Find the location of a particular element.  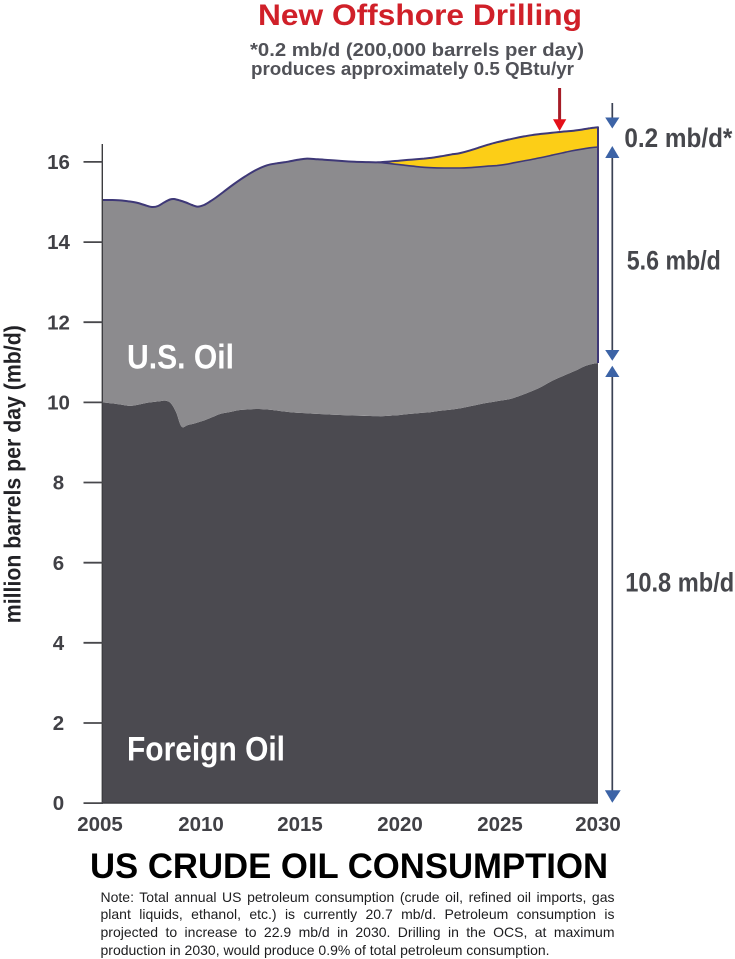

svg-text: 2010 is located at coordinates (201, 824).